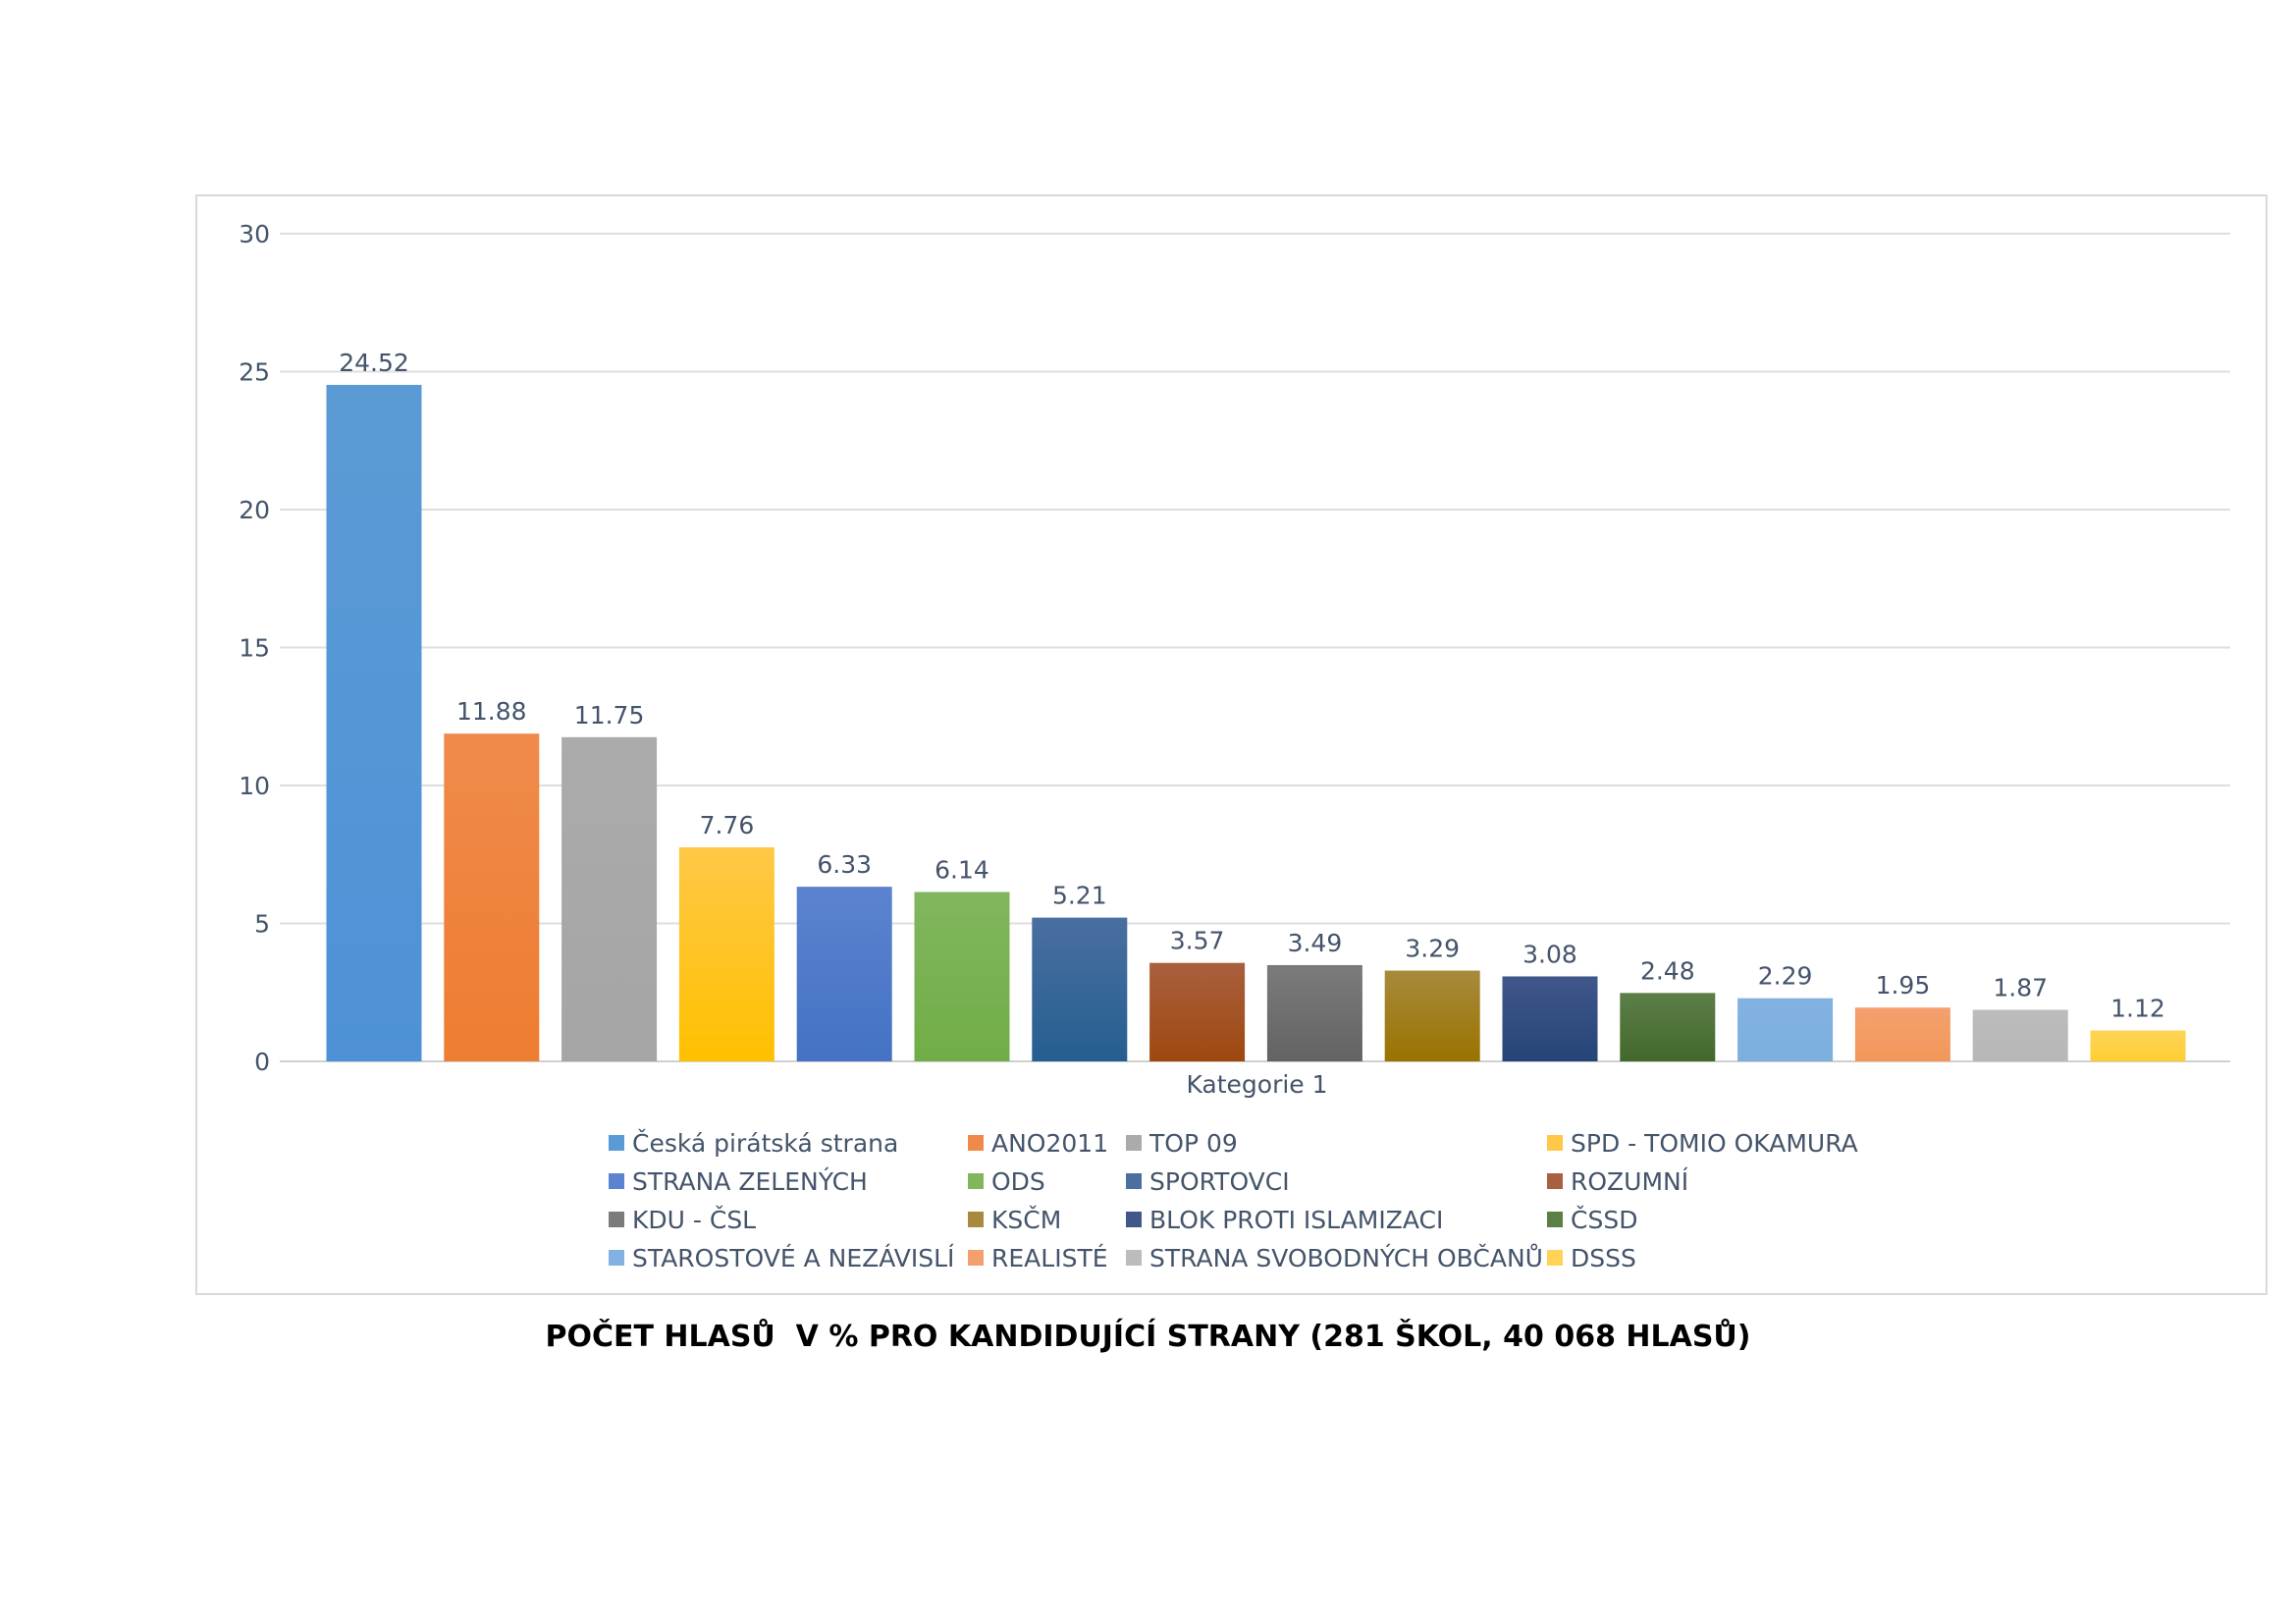  What do you see at coordinates (1337, 1143) in the screenshot?
I see `legend-item: TOP 09` at bounding box center [1337, 1143].